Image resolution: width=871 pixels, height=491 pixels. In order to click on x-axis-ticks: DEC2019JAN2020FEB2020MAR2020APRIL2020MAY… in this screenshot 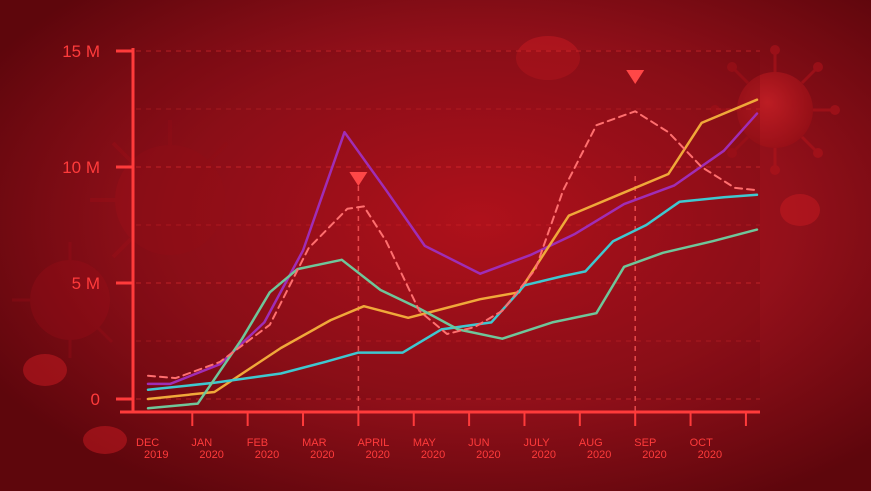, I will do `click(441, 436)`.